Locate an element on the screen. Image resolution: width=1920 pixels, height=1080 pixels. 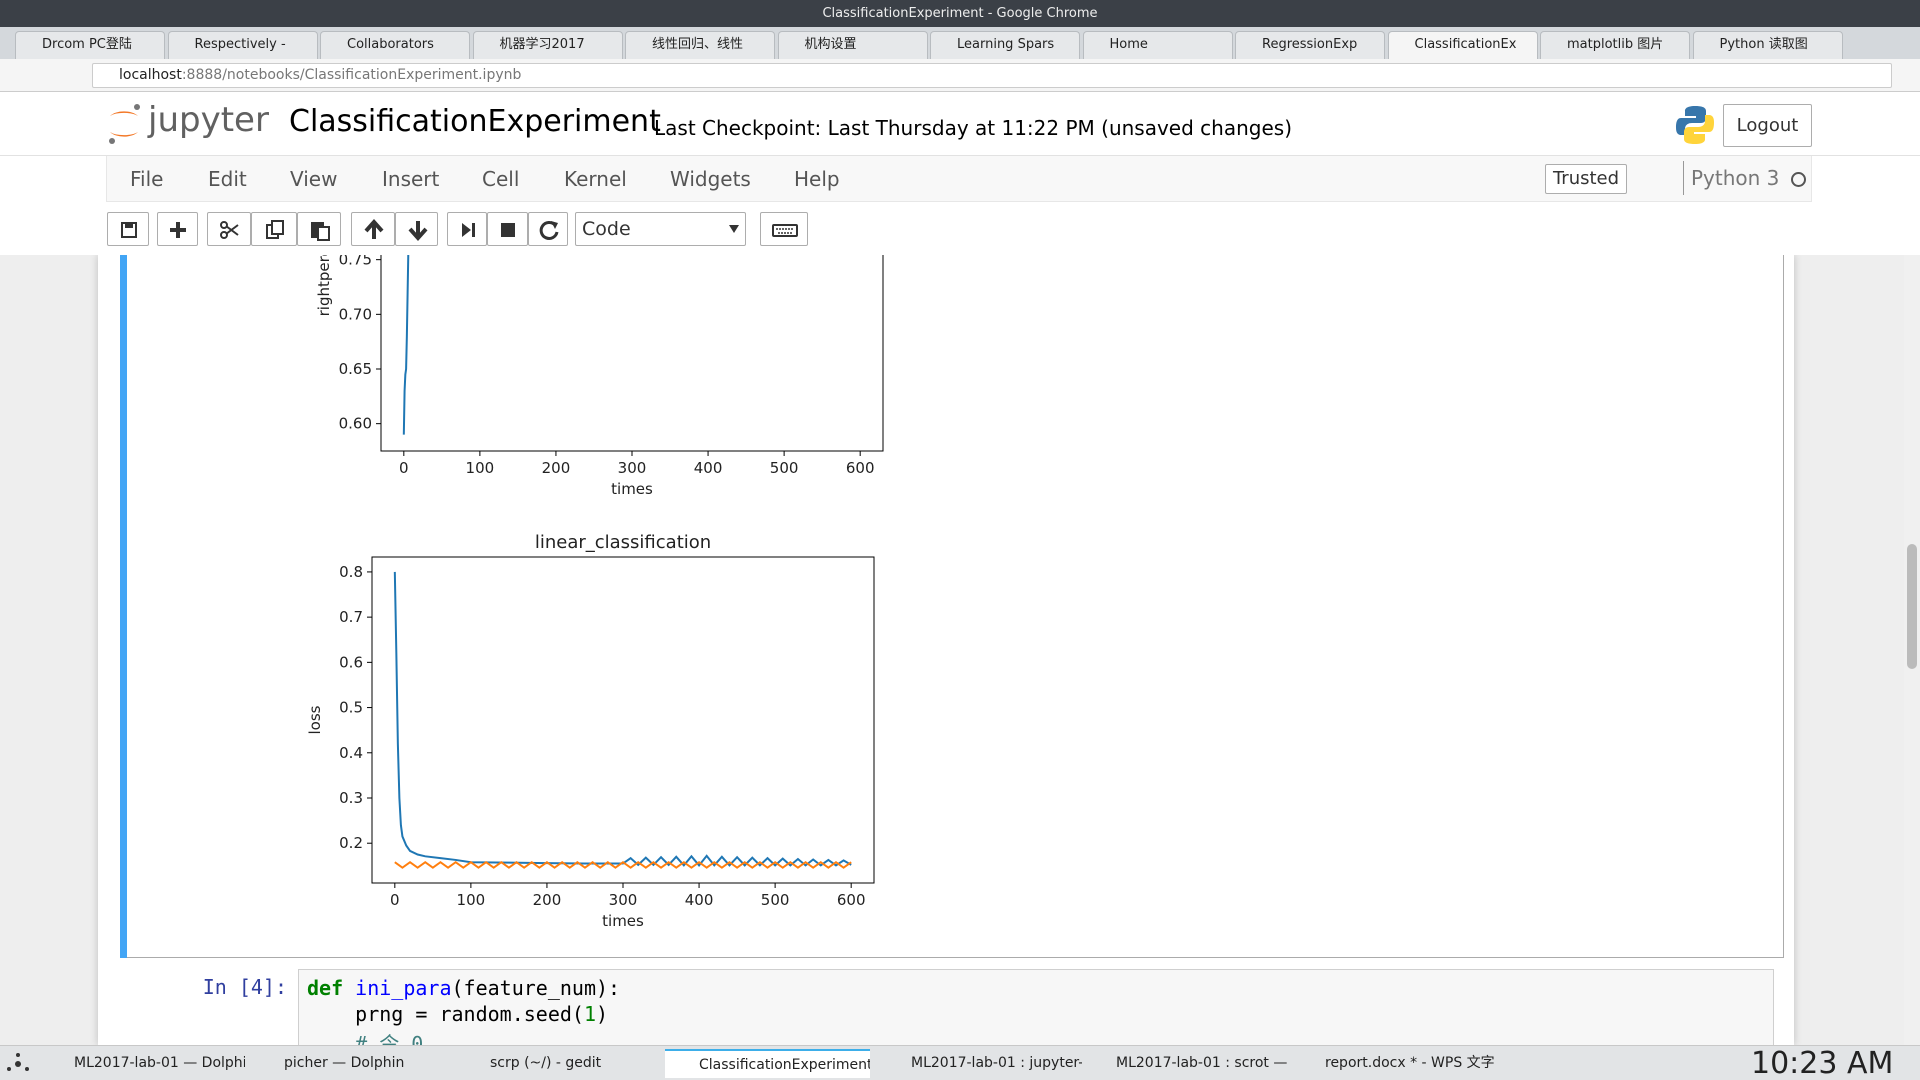
task-item: scrp (~/) - gedit is located at coordinates (546, 1063).